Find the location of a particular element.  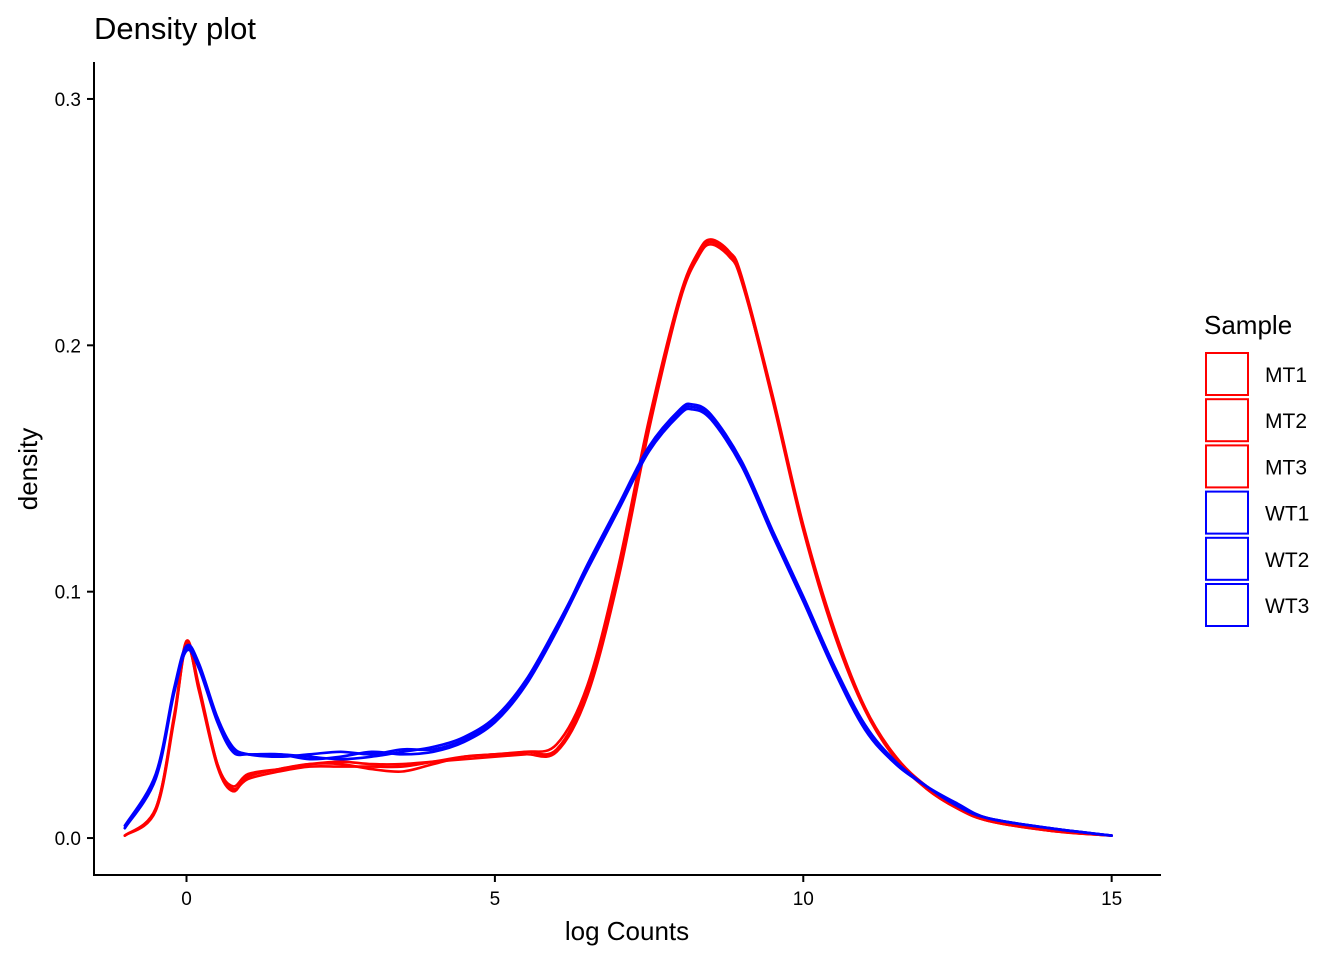

legend-title: Sample is located at coordinates (1248, 325).